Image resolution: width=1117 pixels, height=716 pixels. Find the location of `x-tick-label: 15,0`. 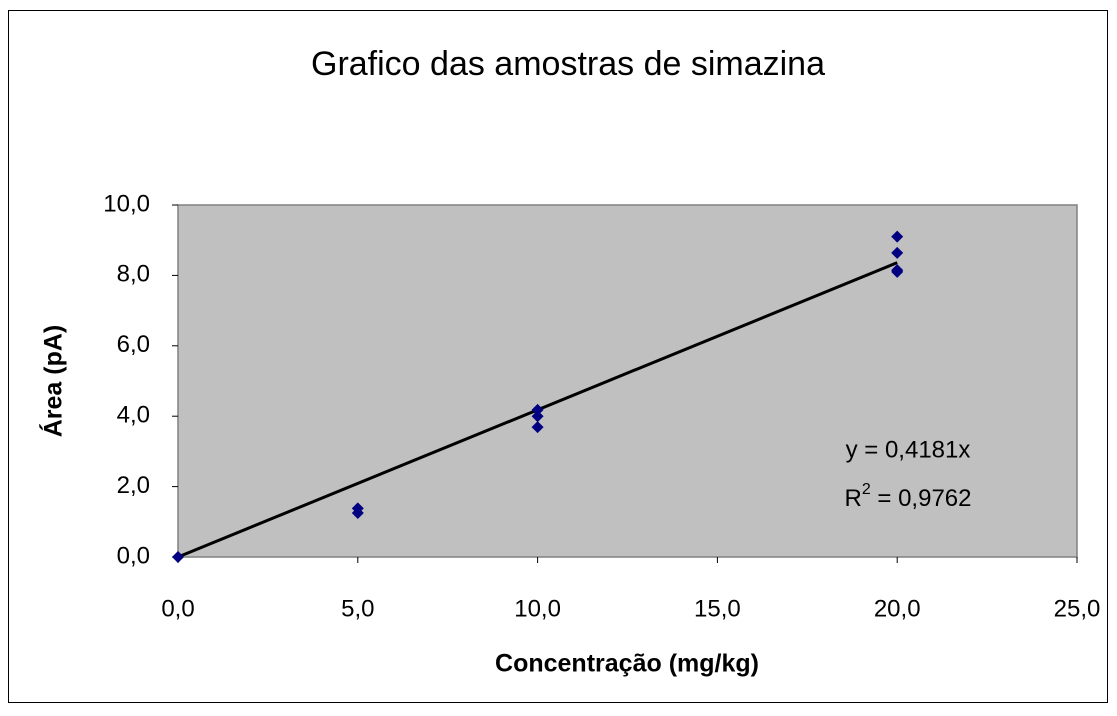

x-tick-label: 15,0 is located at coordinates (717, 608).